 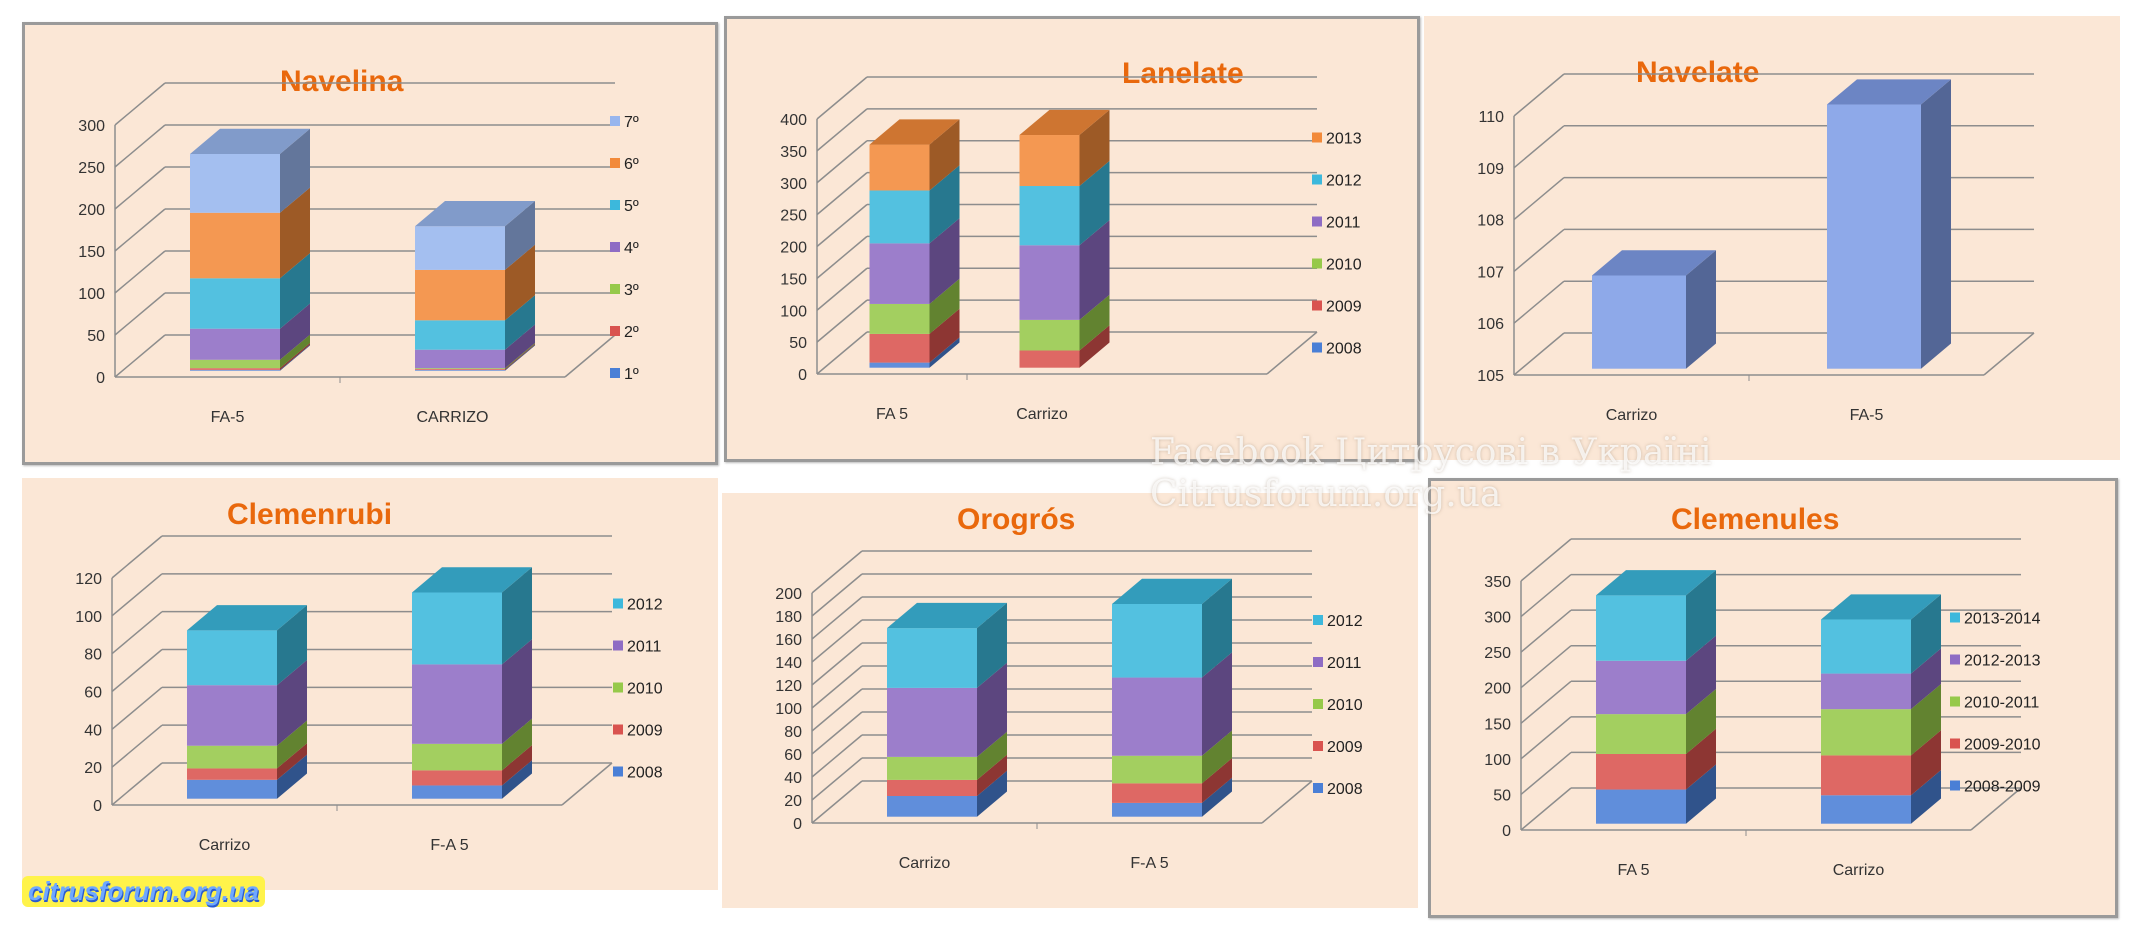 What do you see at coordinates (1867, 415) in the screenshot?
I see `x-category-label: FA-5` at bounding box center [1867, 415].